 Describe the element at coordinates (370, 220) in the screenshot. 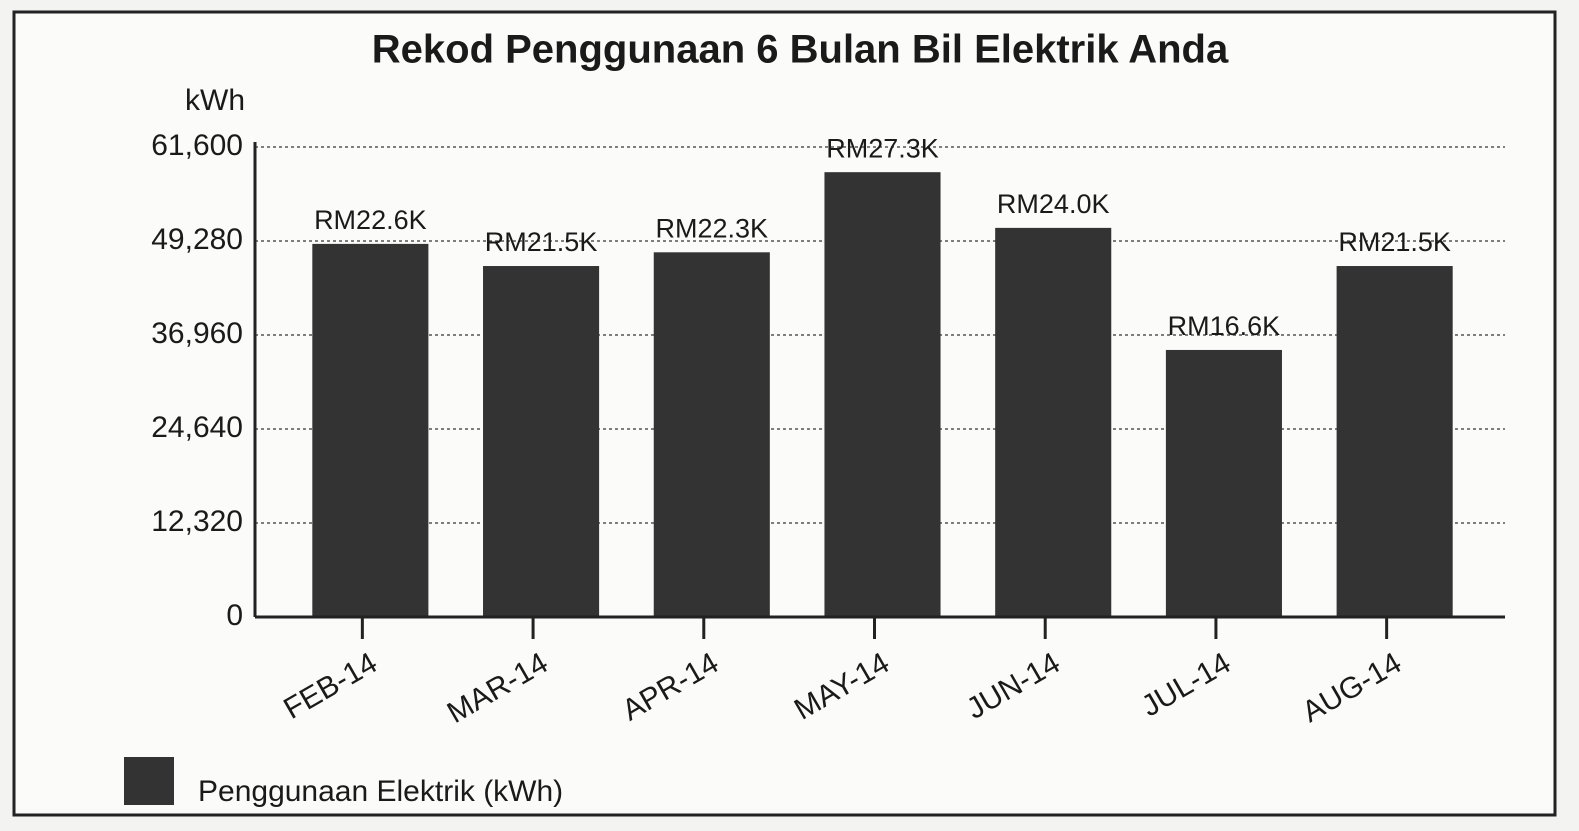

I see `bar-annotation: RM22.6K` at that location.